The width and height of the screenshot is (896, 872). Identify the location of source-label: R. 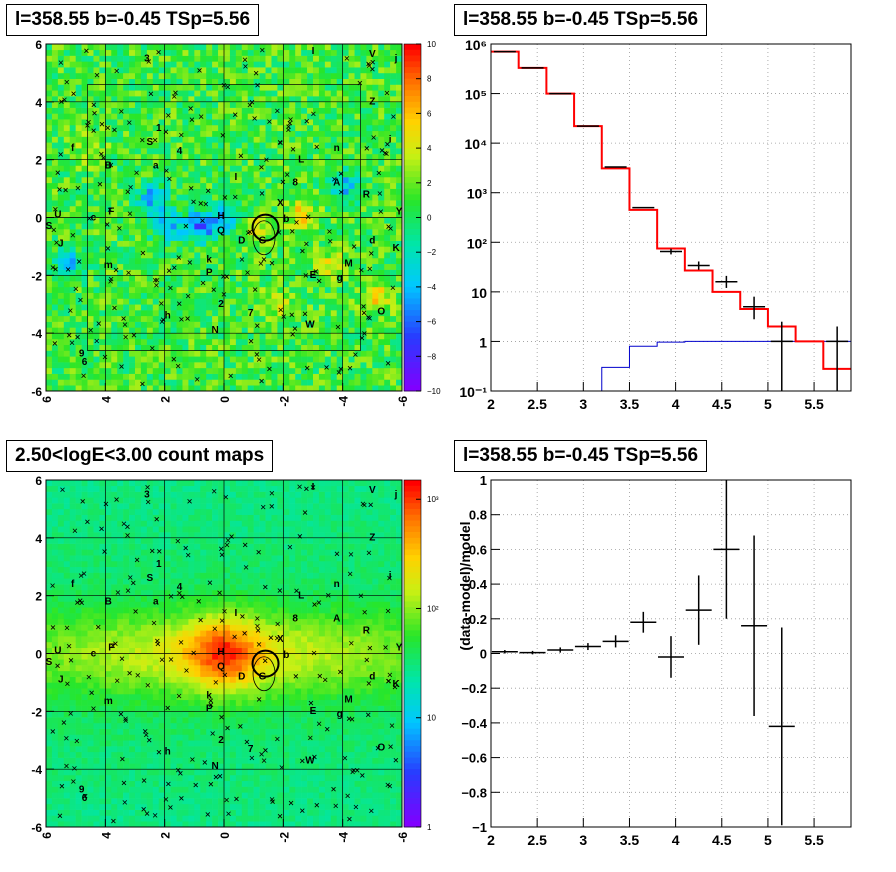
(367, 194).